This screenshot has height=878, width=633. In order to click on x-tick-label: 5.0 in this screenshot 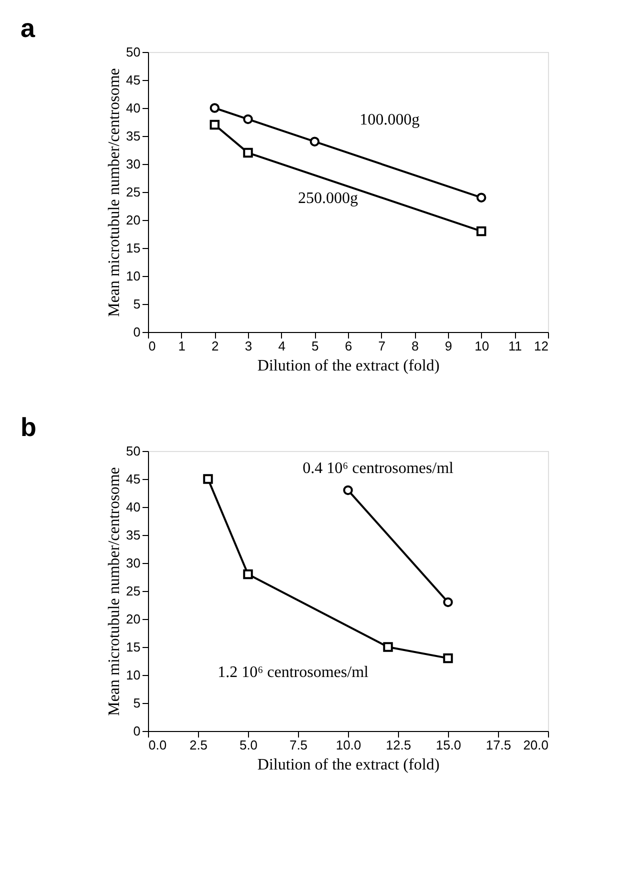, I will do `click(248, 745)`.